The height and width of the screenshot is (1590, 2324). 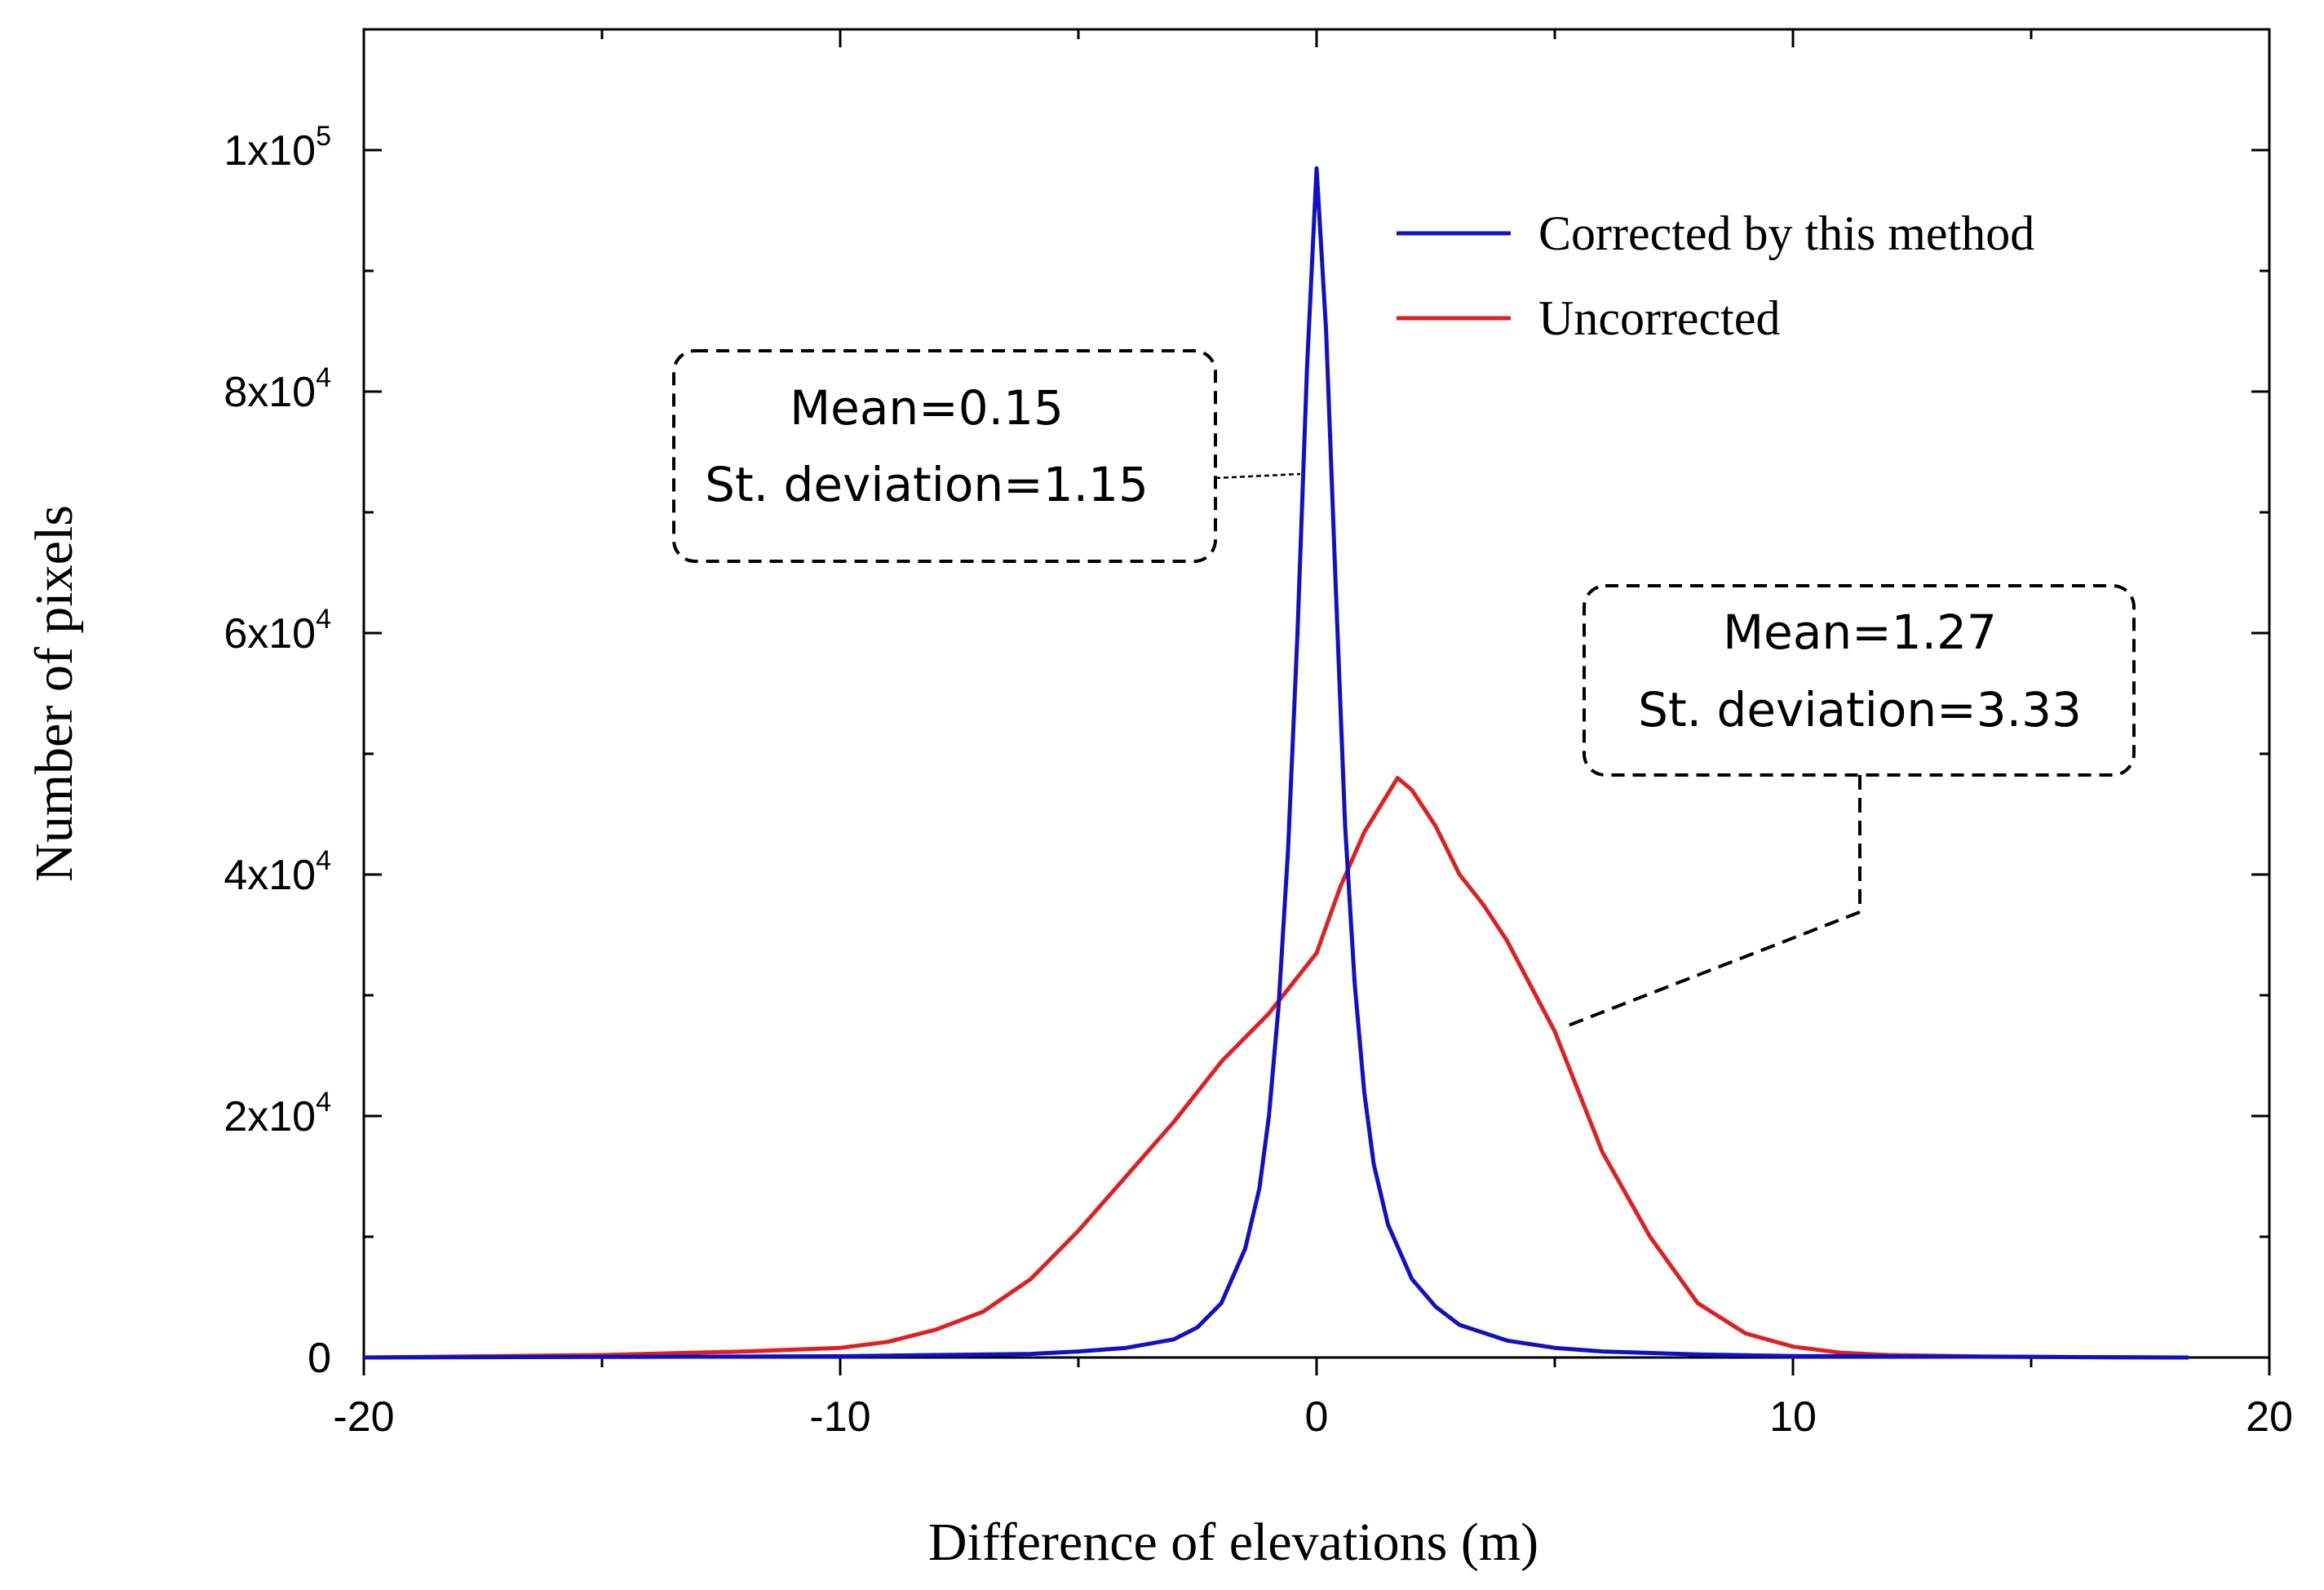 I want to click on annotation-std-uncorrected: St. deviation=3.33, so click(x=1860, y=709).